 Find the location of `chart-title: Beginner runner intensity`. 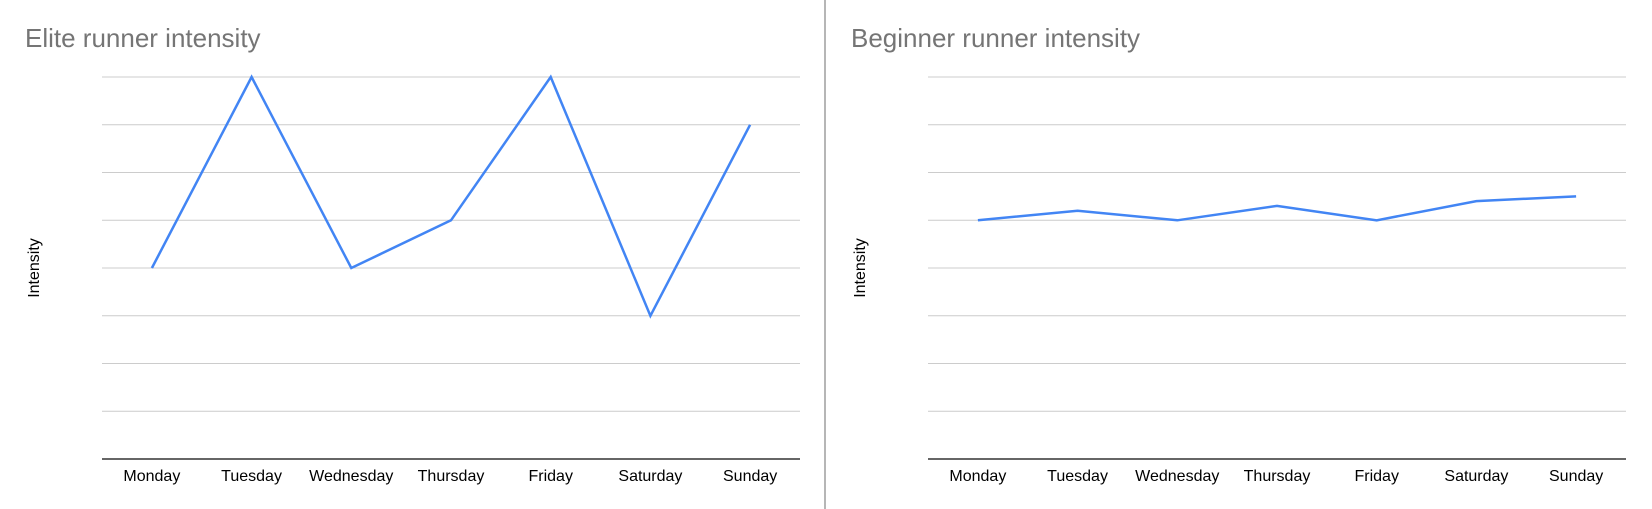

chart-title: Beginner runner intensity is located at coordinates (995, 38).